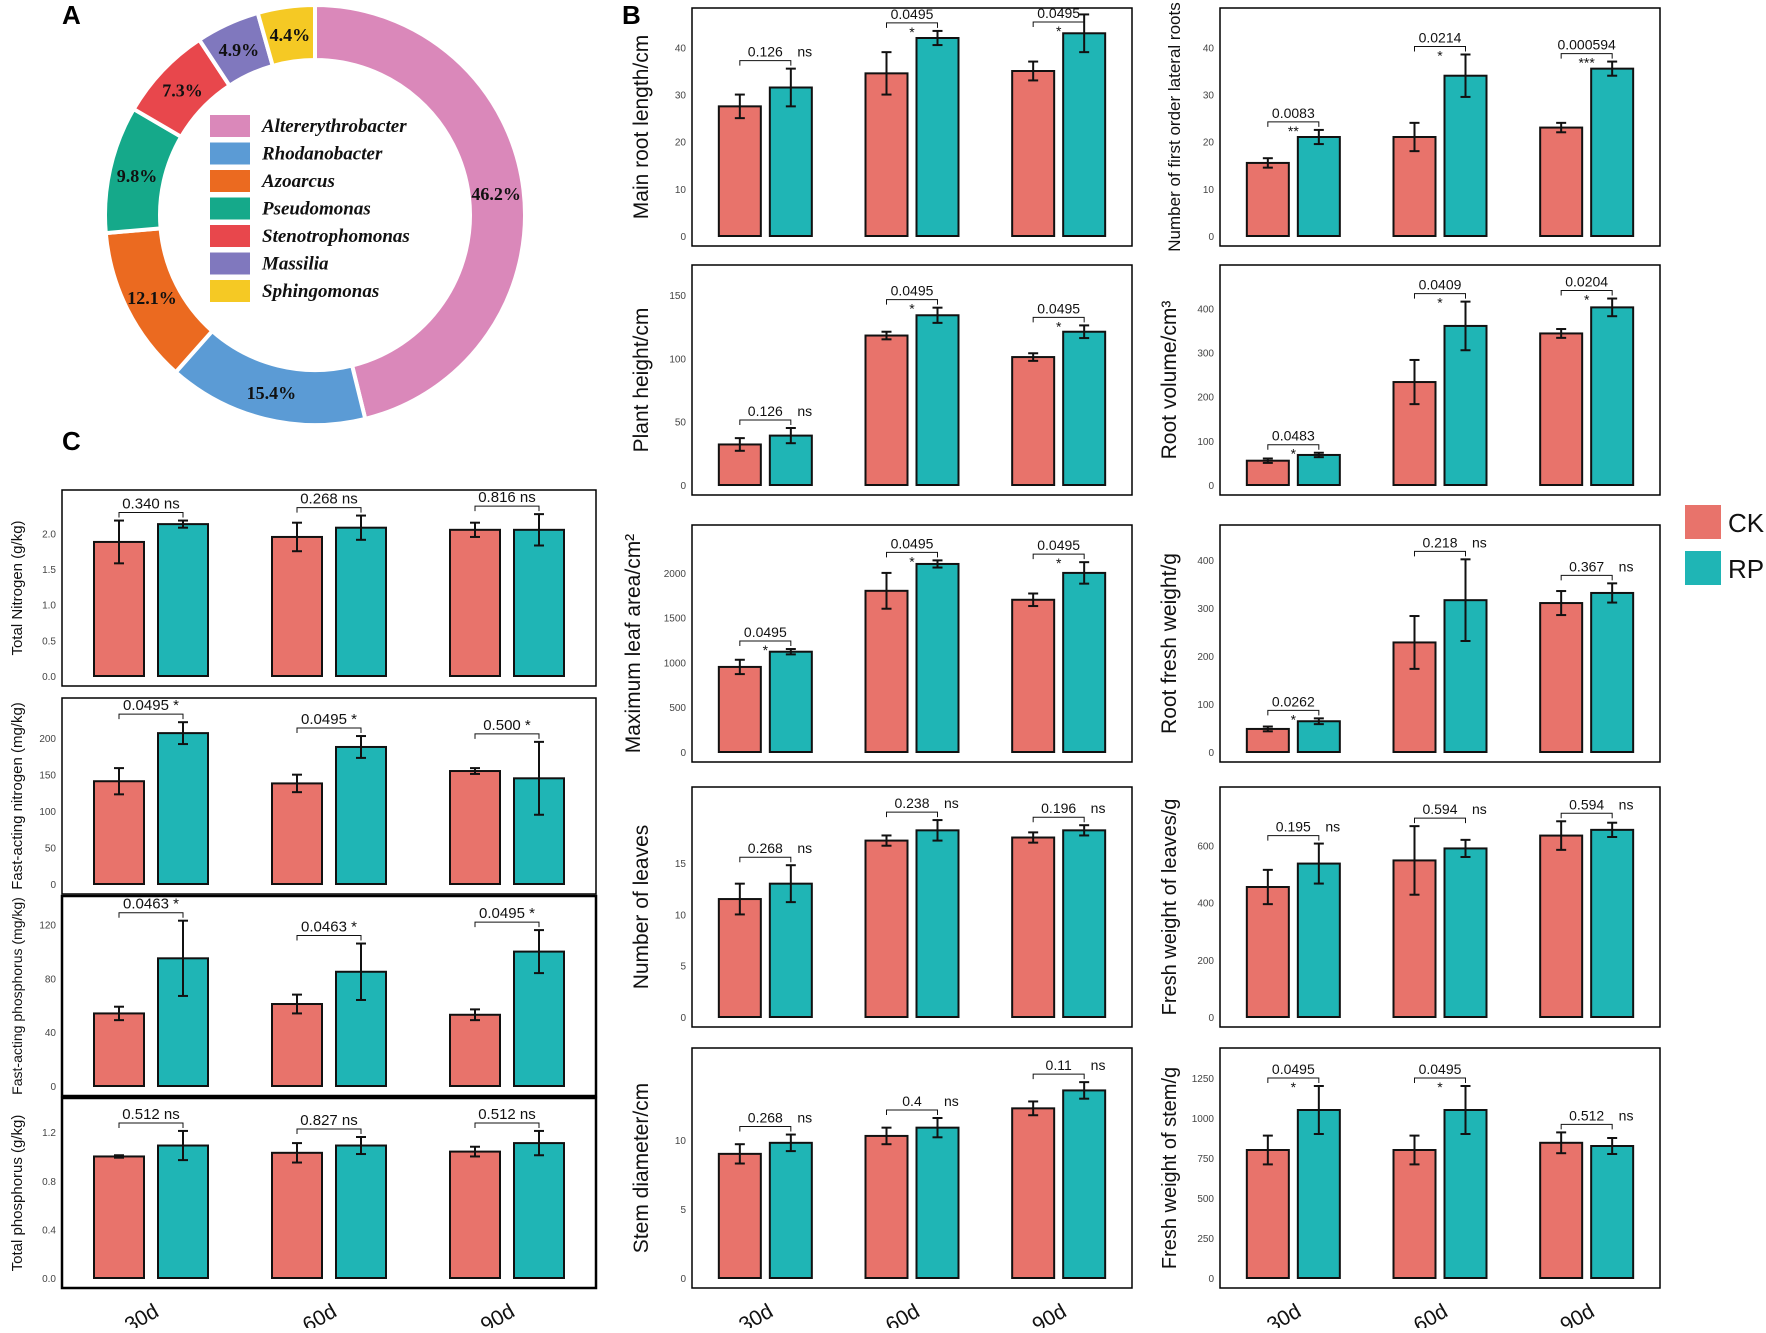 This screenshot has height=1333, width=1766. I want to click on y-axis-label: Main root length/cm, so click(641, 127).